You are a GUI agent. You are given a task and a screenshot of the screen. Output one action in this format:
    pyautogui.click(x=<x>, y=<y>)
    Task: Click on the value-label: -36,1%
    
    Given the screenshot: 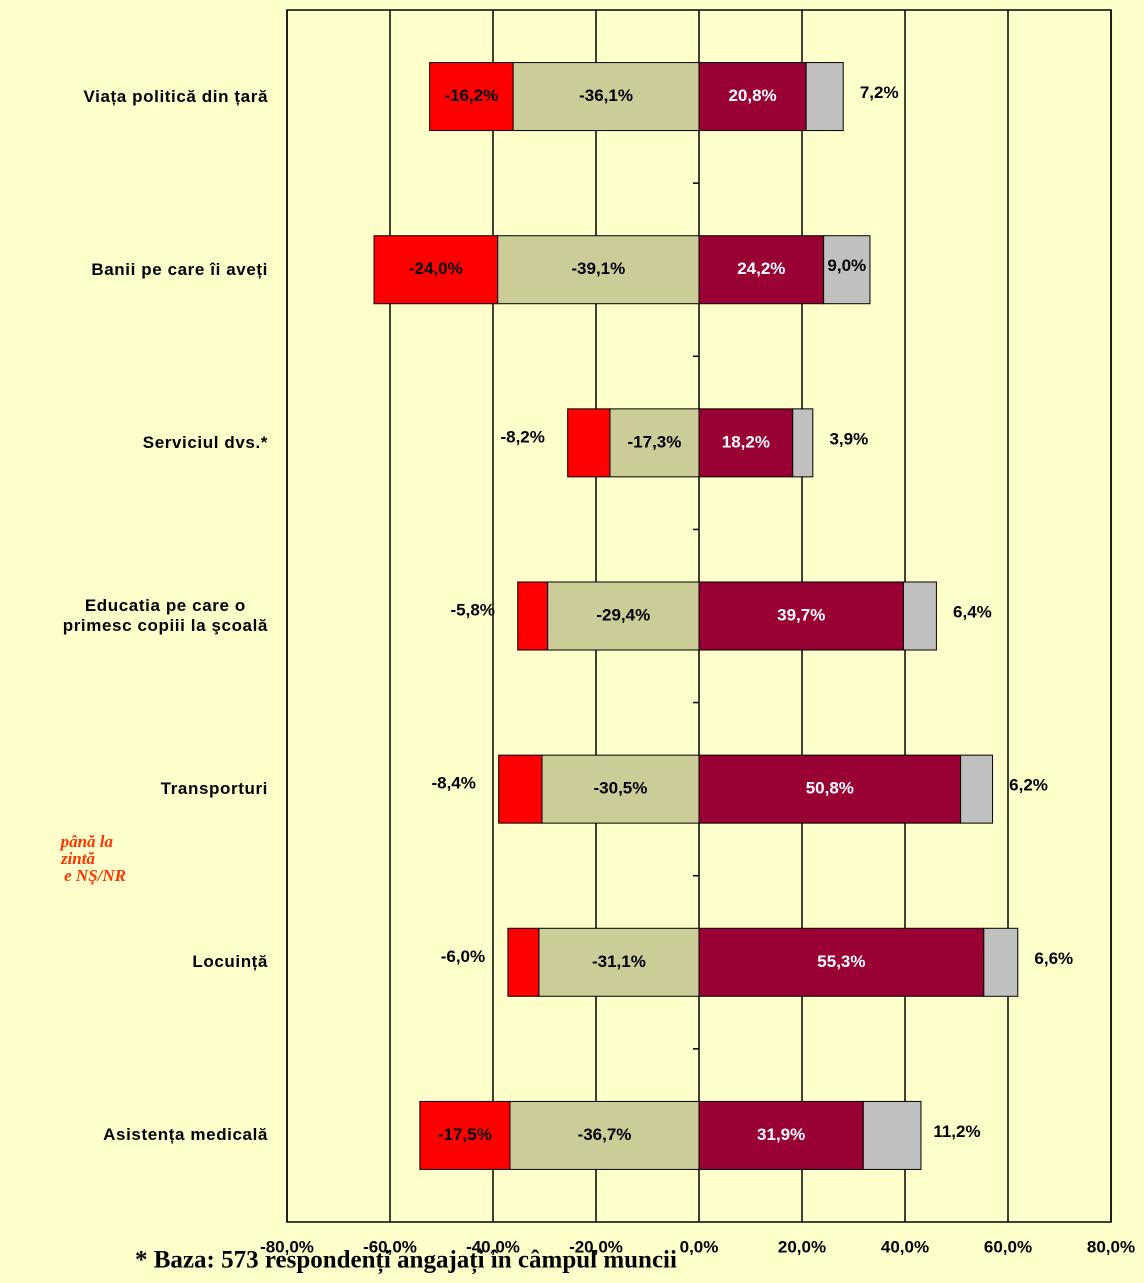 What is the action you would take?
    pyautogui.click(x=606, y=95)
    